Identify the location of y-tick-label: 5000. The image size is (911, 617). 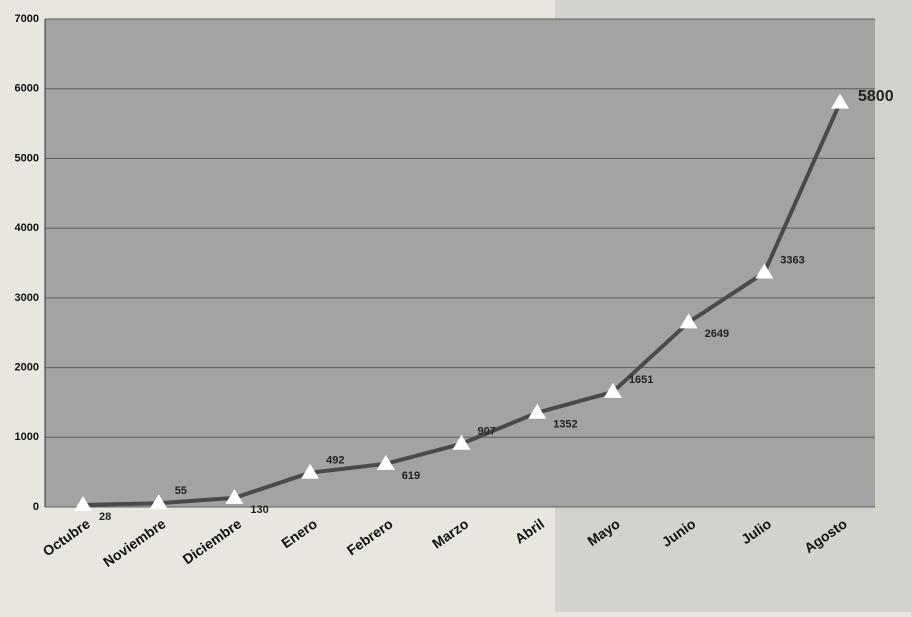
(27, 158).